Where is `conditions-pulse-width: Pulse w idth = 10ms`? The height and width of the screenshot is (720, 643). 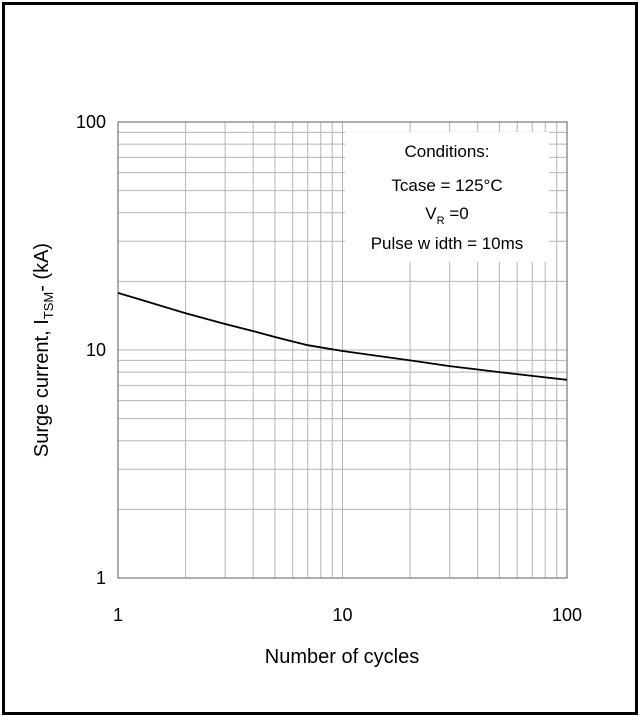 conditions-pulse-width: Pulse w idth = 10ms is located at coordinates (447, 243).